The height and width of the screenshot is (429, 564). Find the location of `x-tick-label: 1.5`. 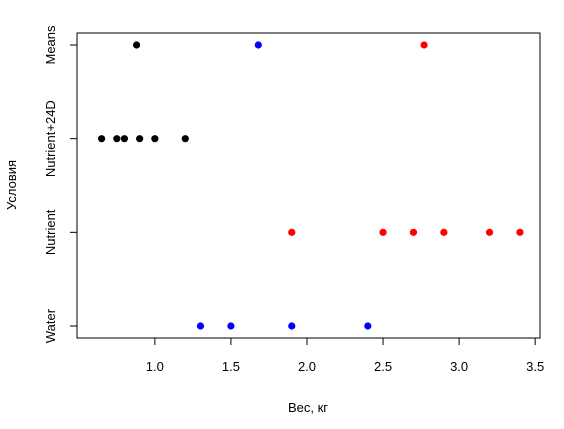

x-tick-label: 1.5 is located at coordinates (231, 366).